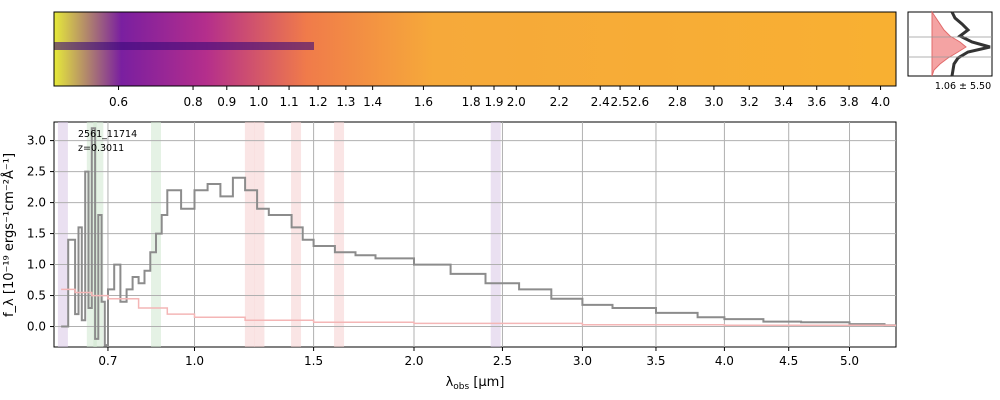  I want to click on redshift-label: z=0.3011, so click(101, 148).